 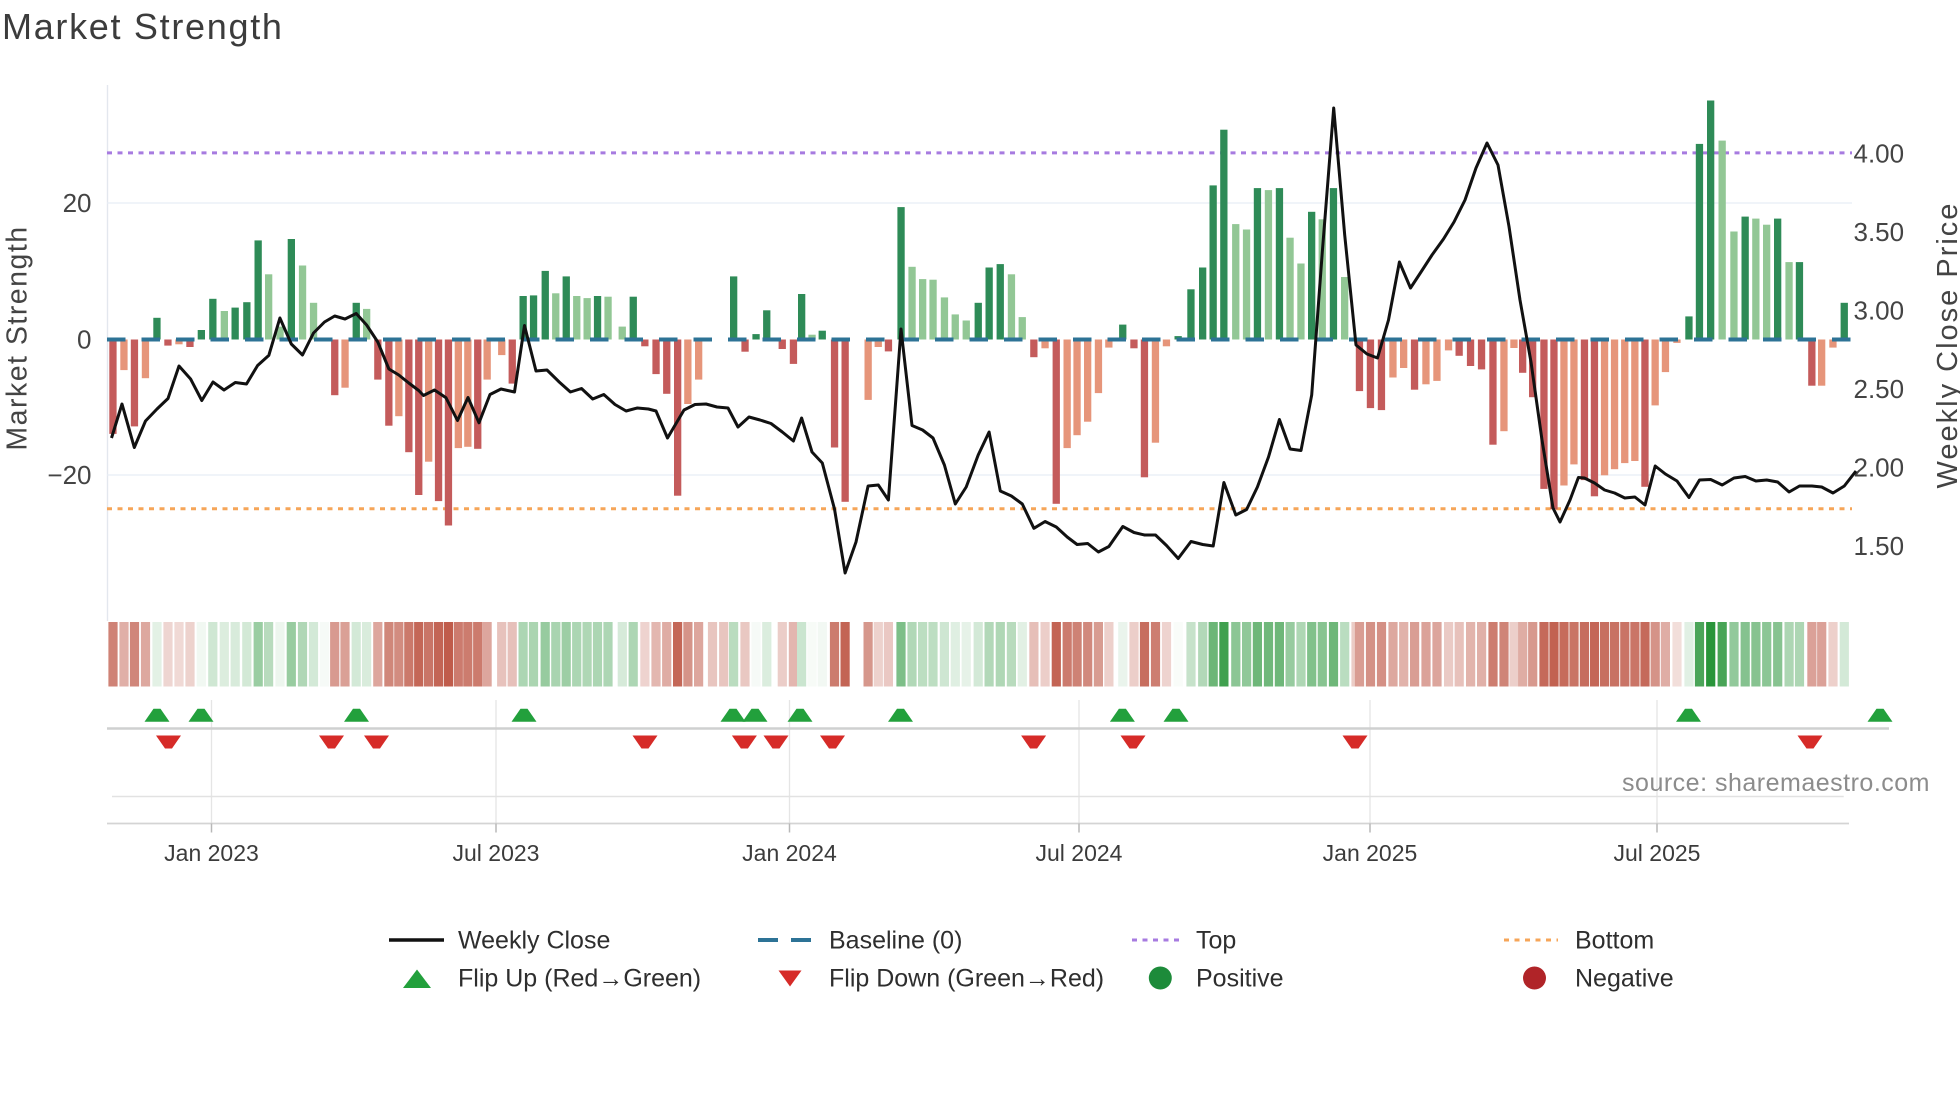 What do you see at coordinates (966, 979) in the screenshot?
I see `svg-text: Flip Down (Green→Red)` at bounding box center [966, 979].